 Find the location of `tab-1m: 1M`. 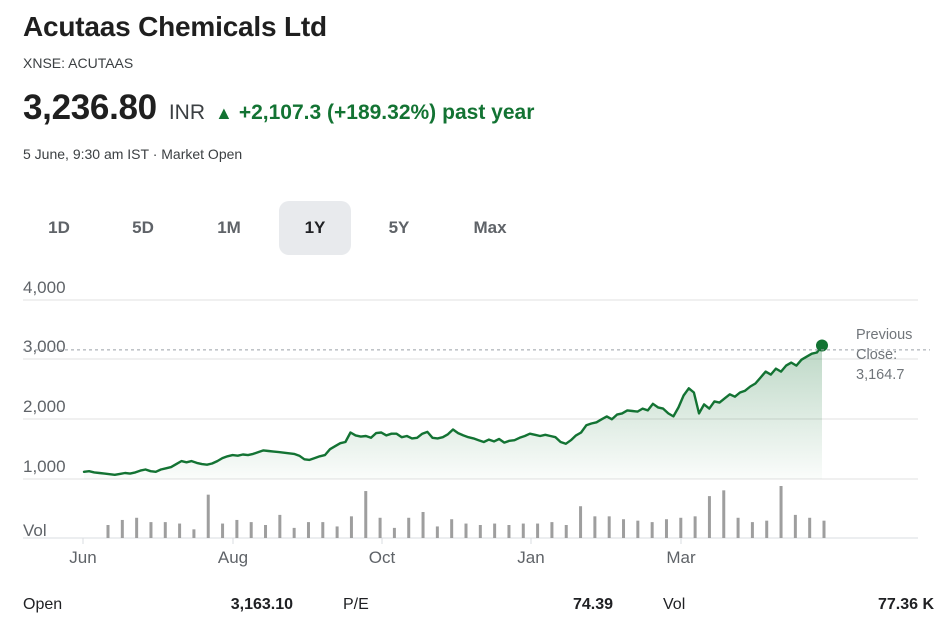

tab-1m: 1M is located at coordinates (229, 227).